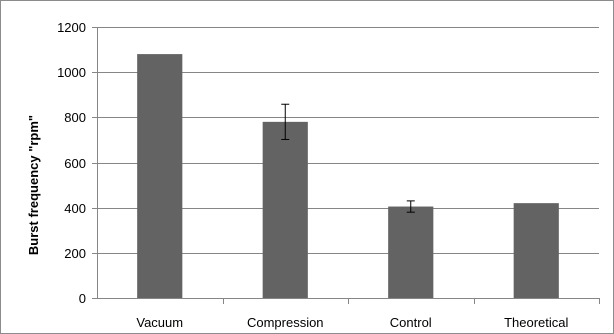 The width and height of the screenshot is (614, 334). I want to click on error-bars, so click(348, 158).